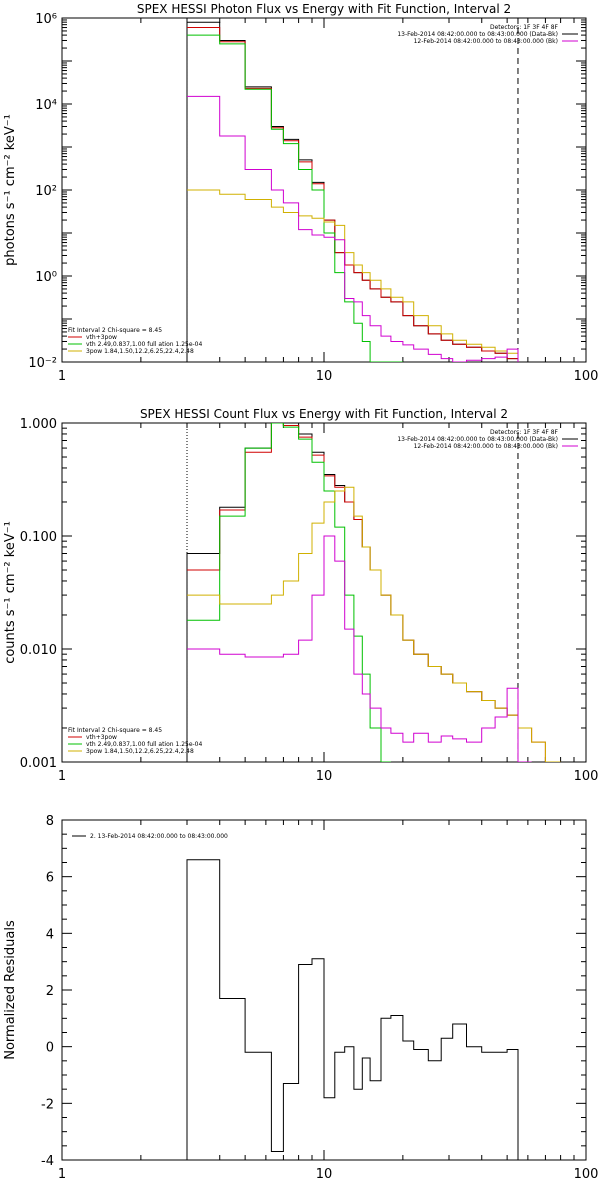  Describe the element at coordinates (50, 878) in the screenshot. I see `y-tick-label: 6` at that location.